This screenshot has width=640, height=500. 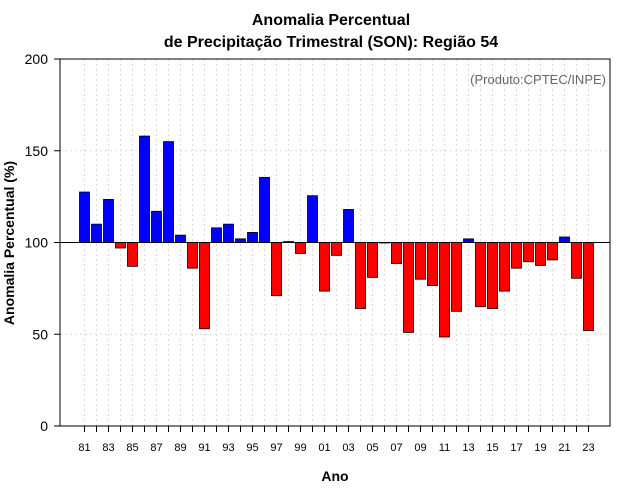 What do you see at coordinates (348, 448) in the screenshot?
I see `x-tick-label: 03` at bounding box center [348, 448].